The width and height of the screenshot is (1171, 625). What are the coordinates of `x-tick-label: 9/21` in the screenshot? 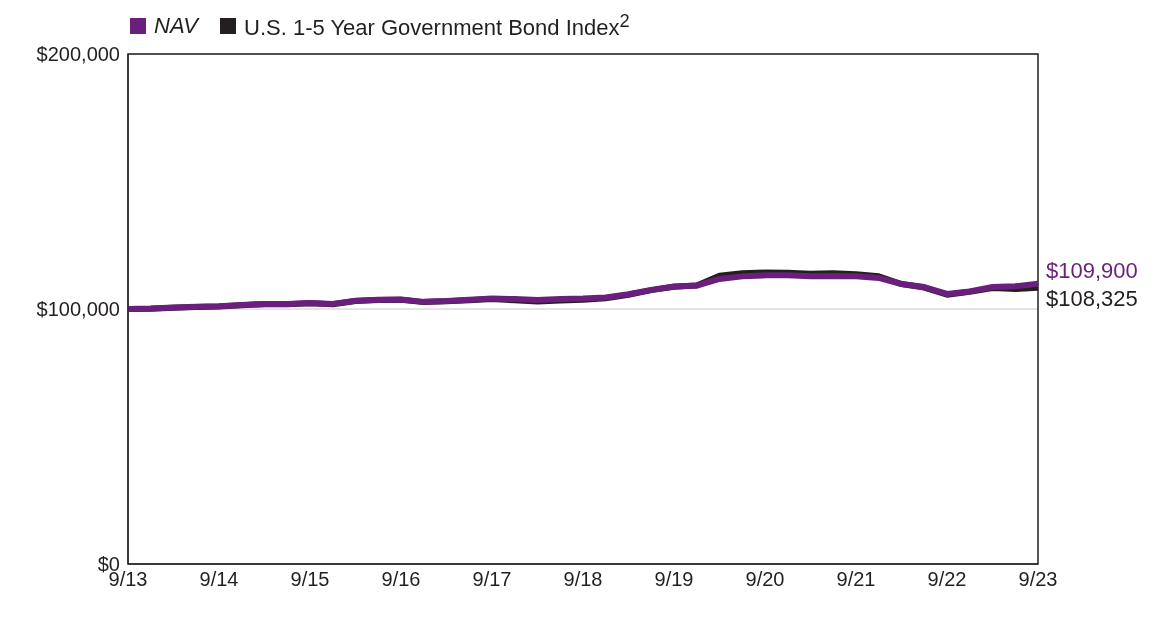 It's located at (856, 579).